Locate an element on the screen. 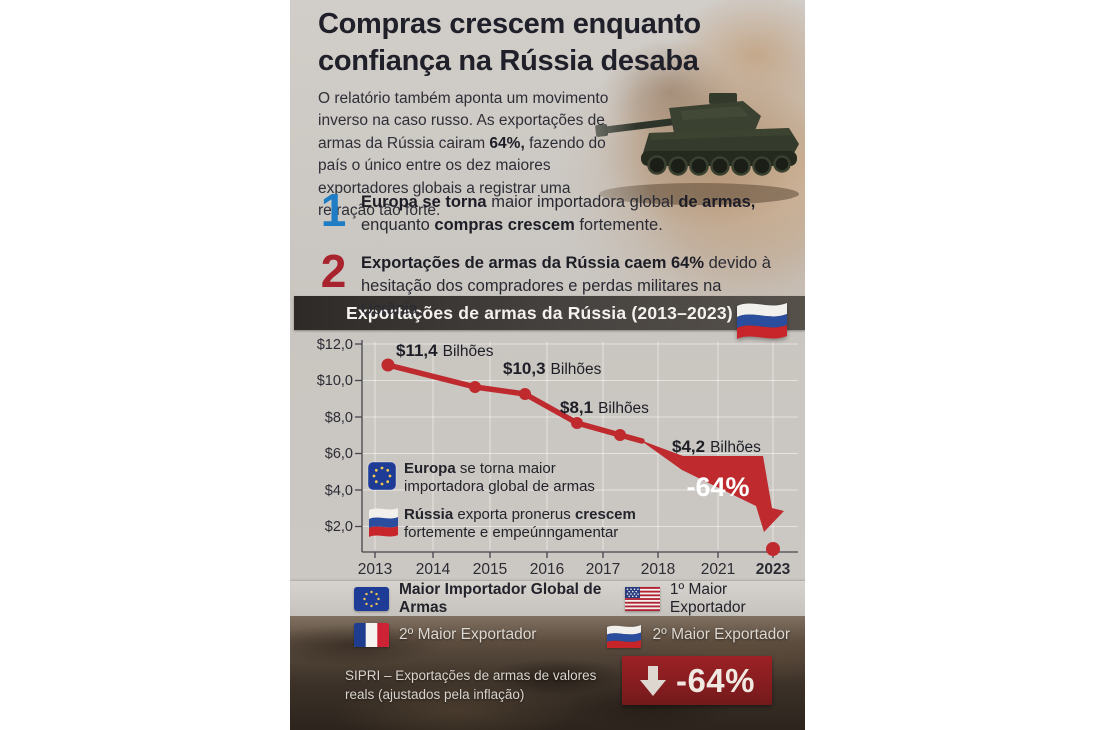  decline-badge: -64% is located at coordinates (697, 680).